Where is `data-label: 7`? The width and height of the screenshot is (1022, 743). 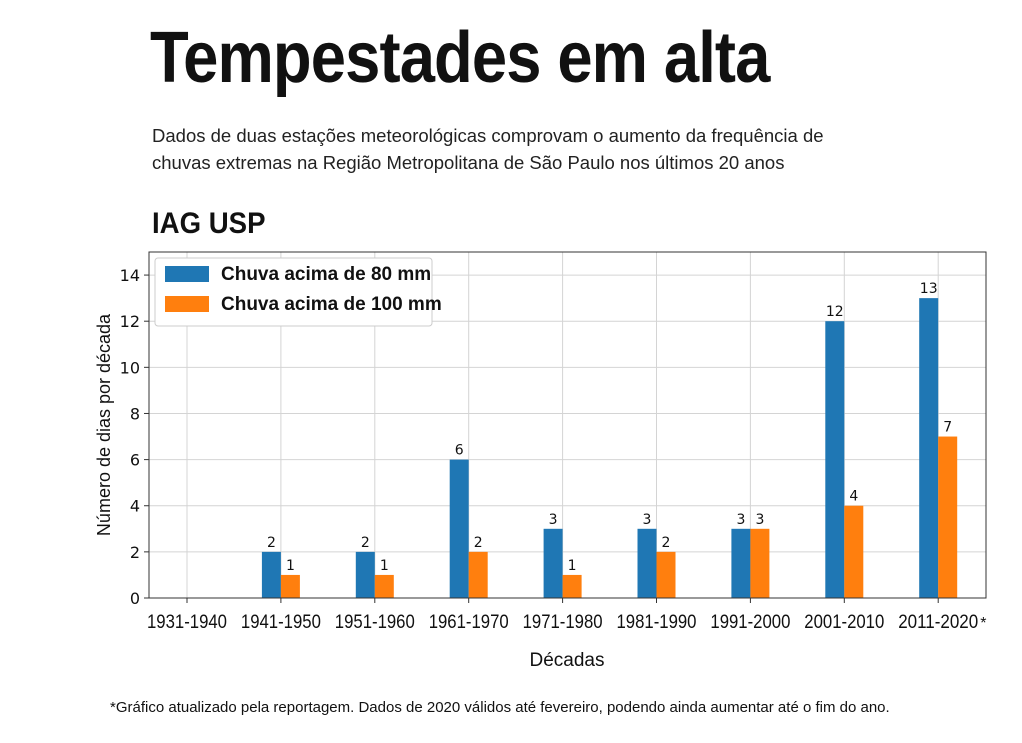
data-label: 7 is located at coordinates (947, 428).